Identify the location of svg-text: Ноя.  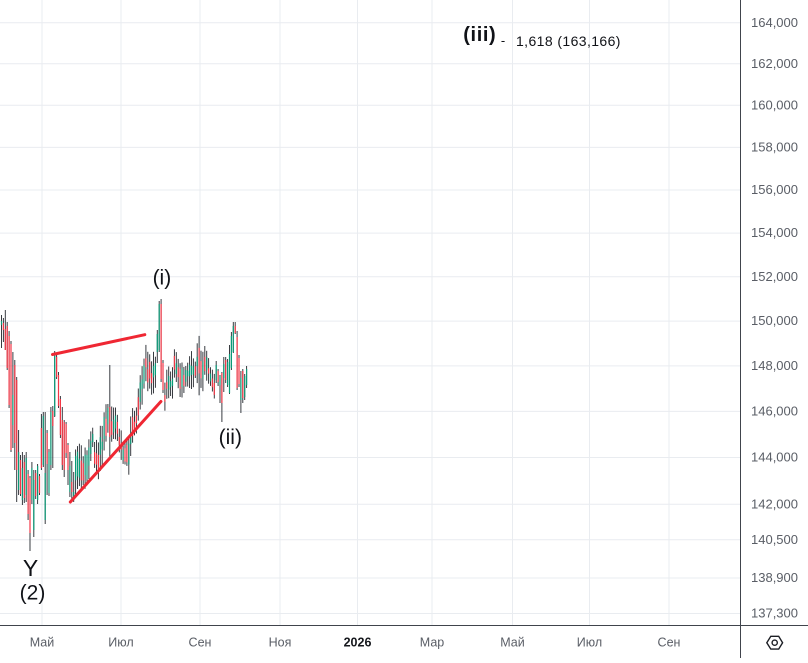
(280, 643).